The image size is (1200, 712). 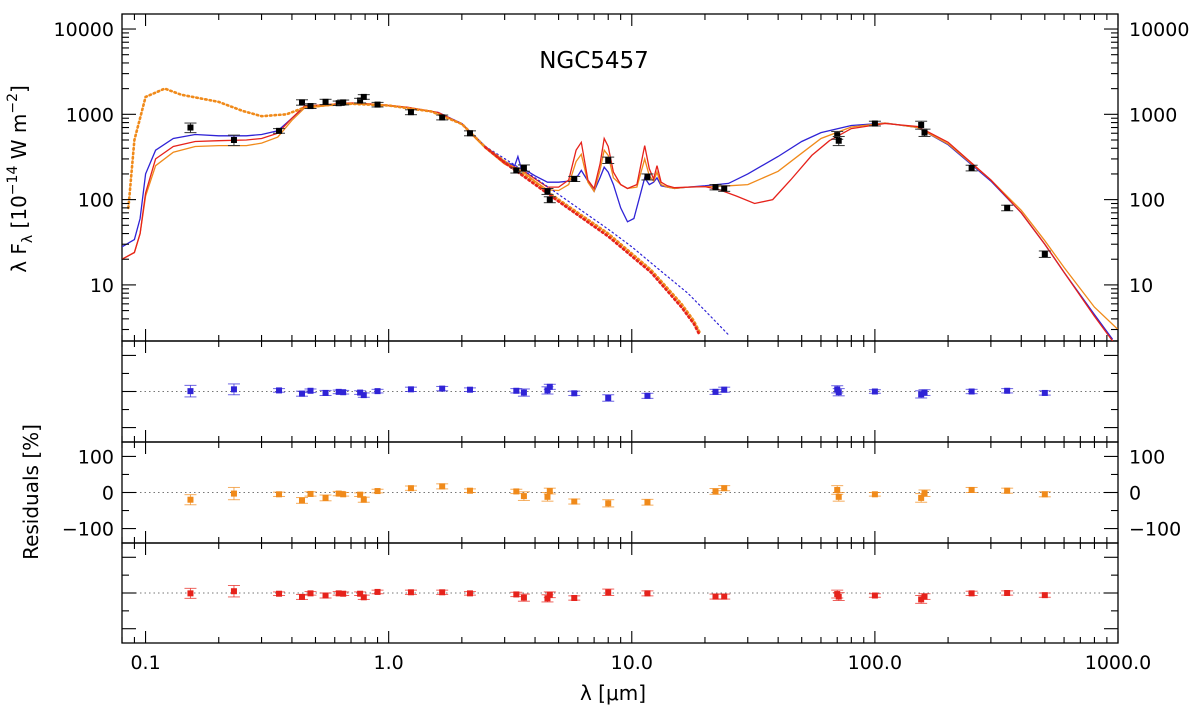 What do you see at coordinates (592, 241) in the screenshot?
I see `stellar-red-dotted` at bounding box center [592, 241].